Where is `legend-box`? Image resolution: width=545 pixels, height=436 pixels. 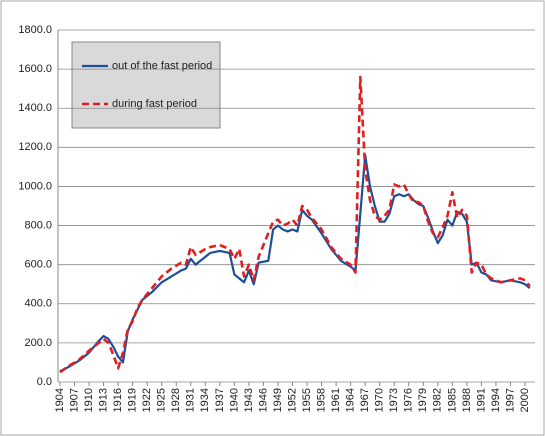 legend-box is located at coordinates (146, 85).